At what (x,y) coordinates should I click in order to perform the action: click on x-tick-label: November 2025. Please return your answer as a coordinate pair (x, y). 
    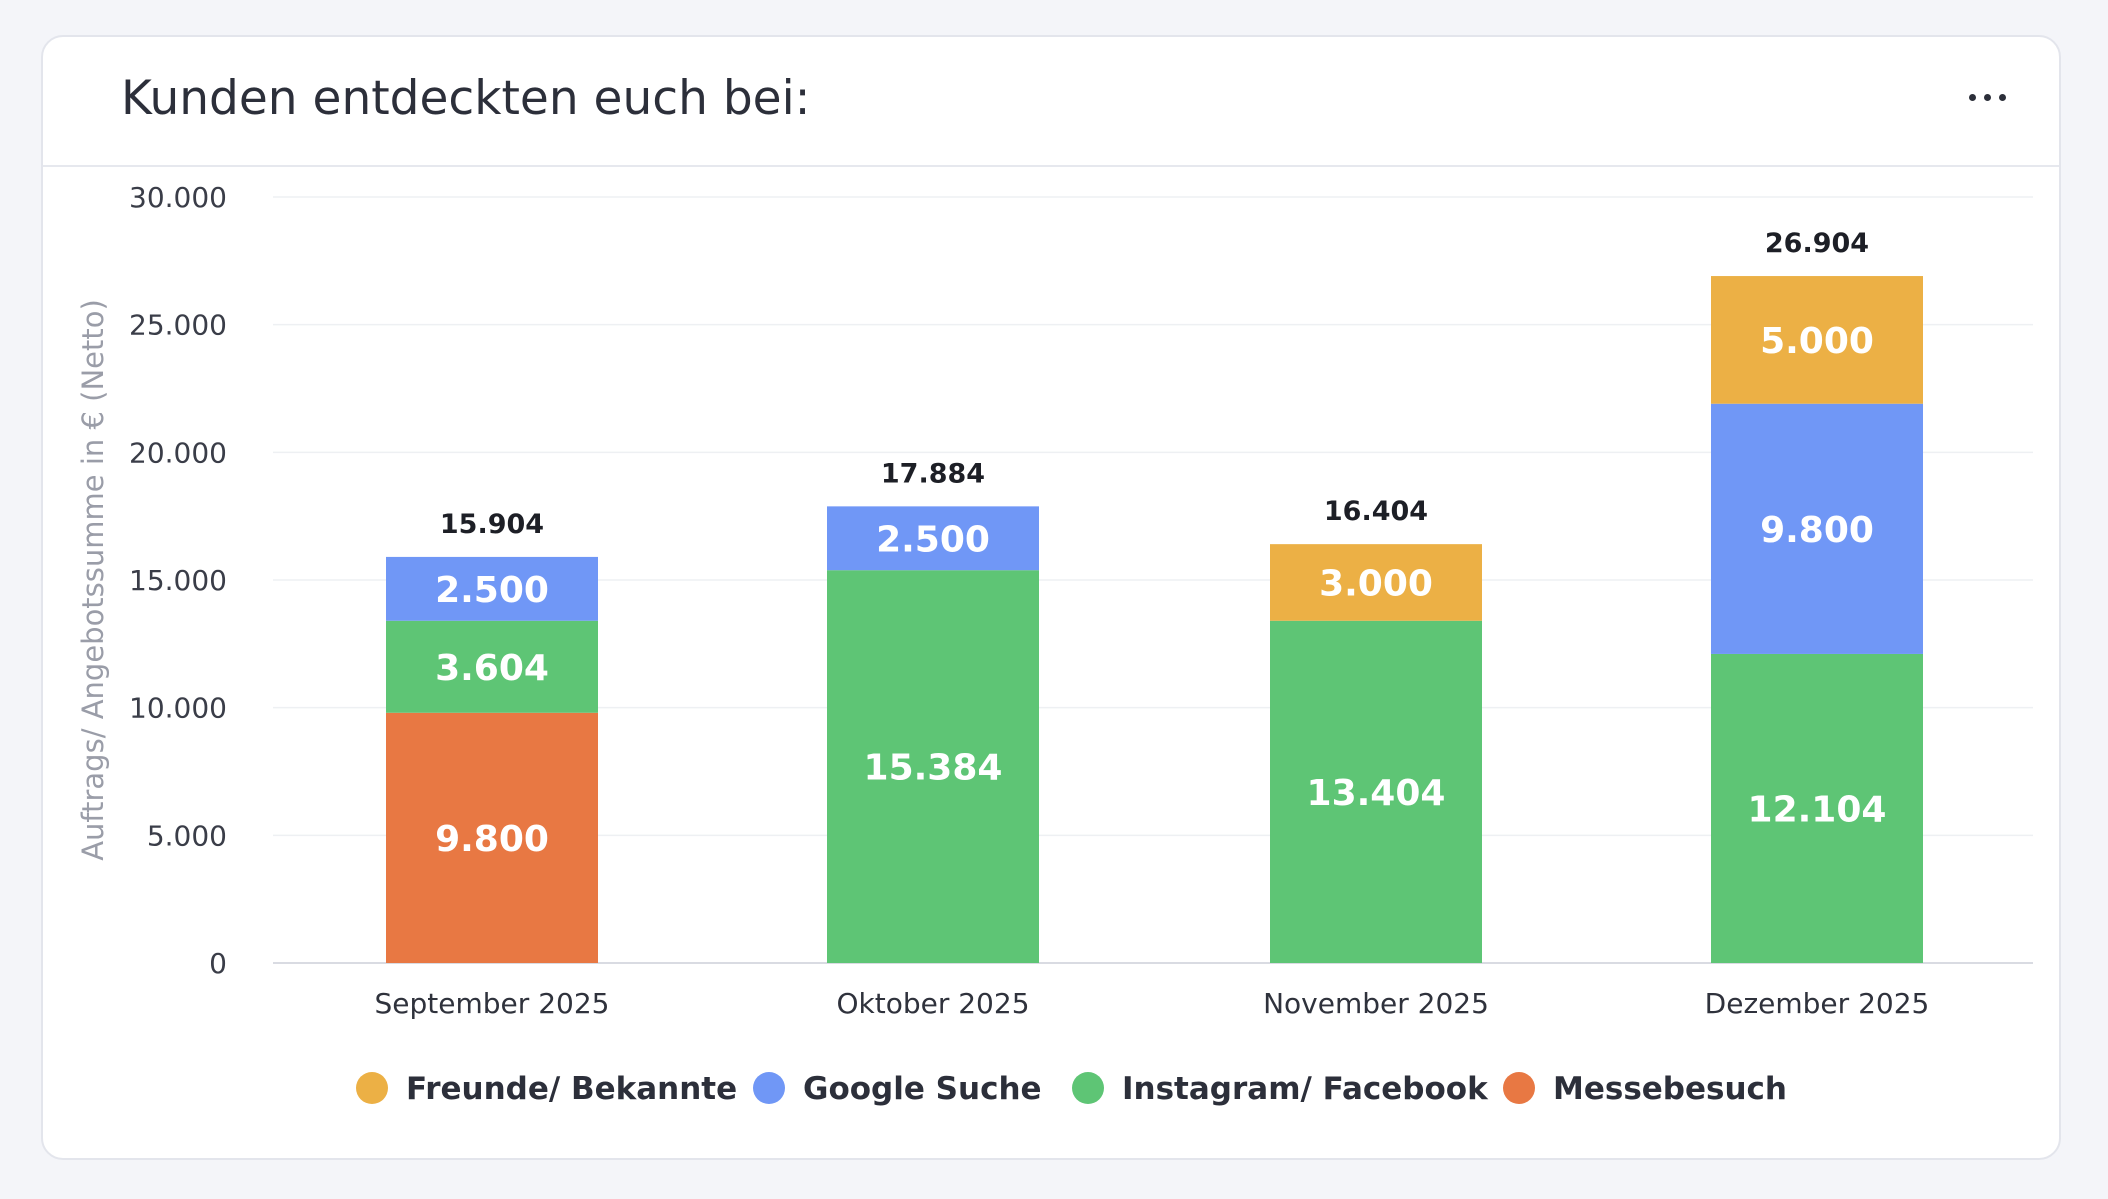
    Looking at the image, I should click on (1376, 1003).